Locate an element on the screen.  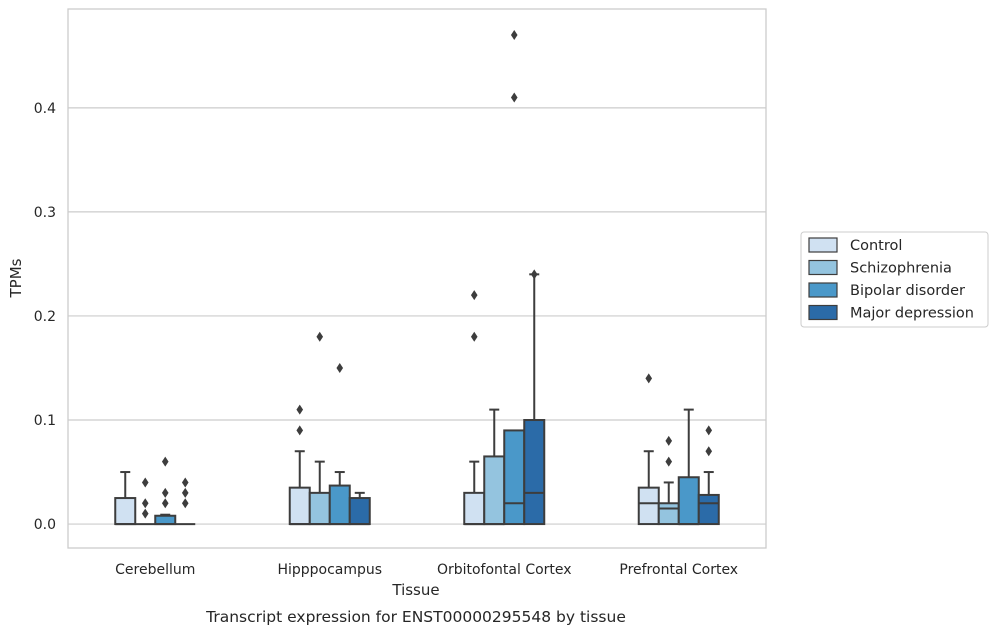
legend-label: Schizophrenia is located at coordinates (901, 269).